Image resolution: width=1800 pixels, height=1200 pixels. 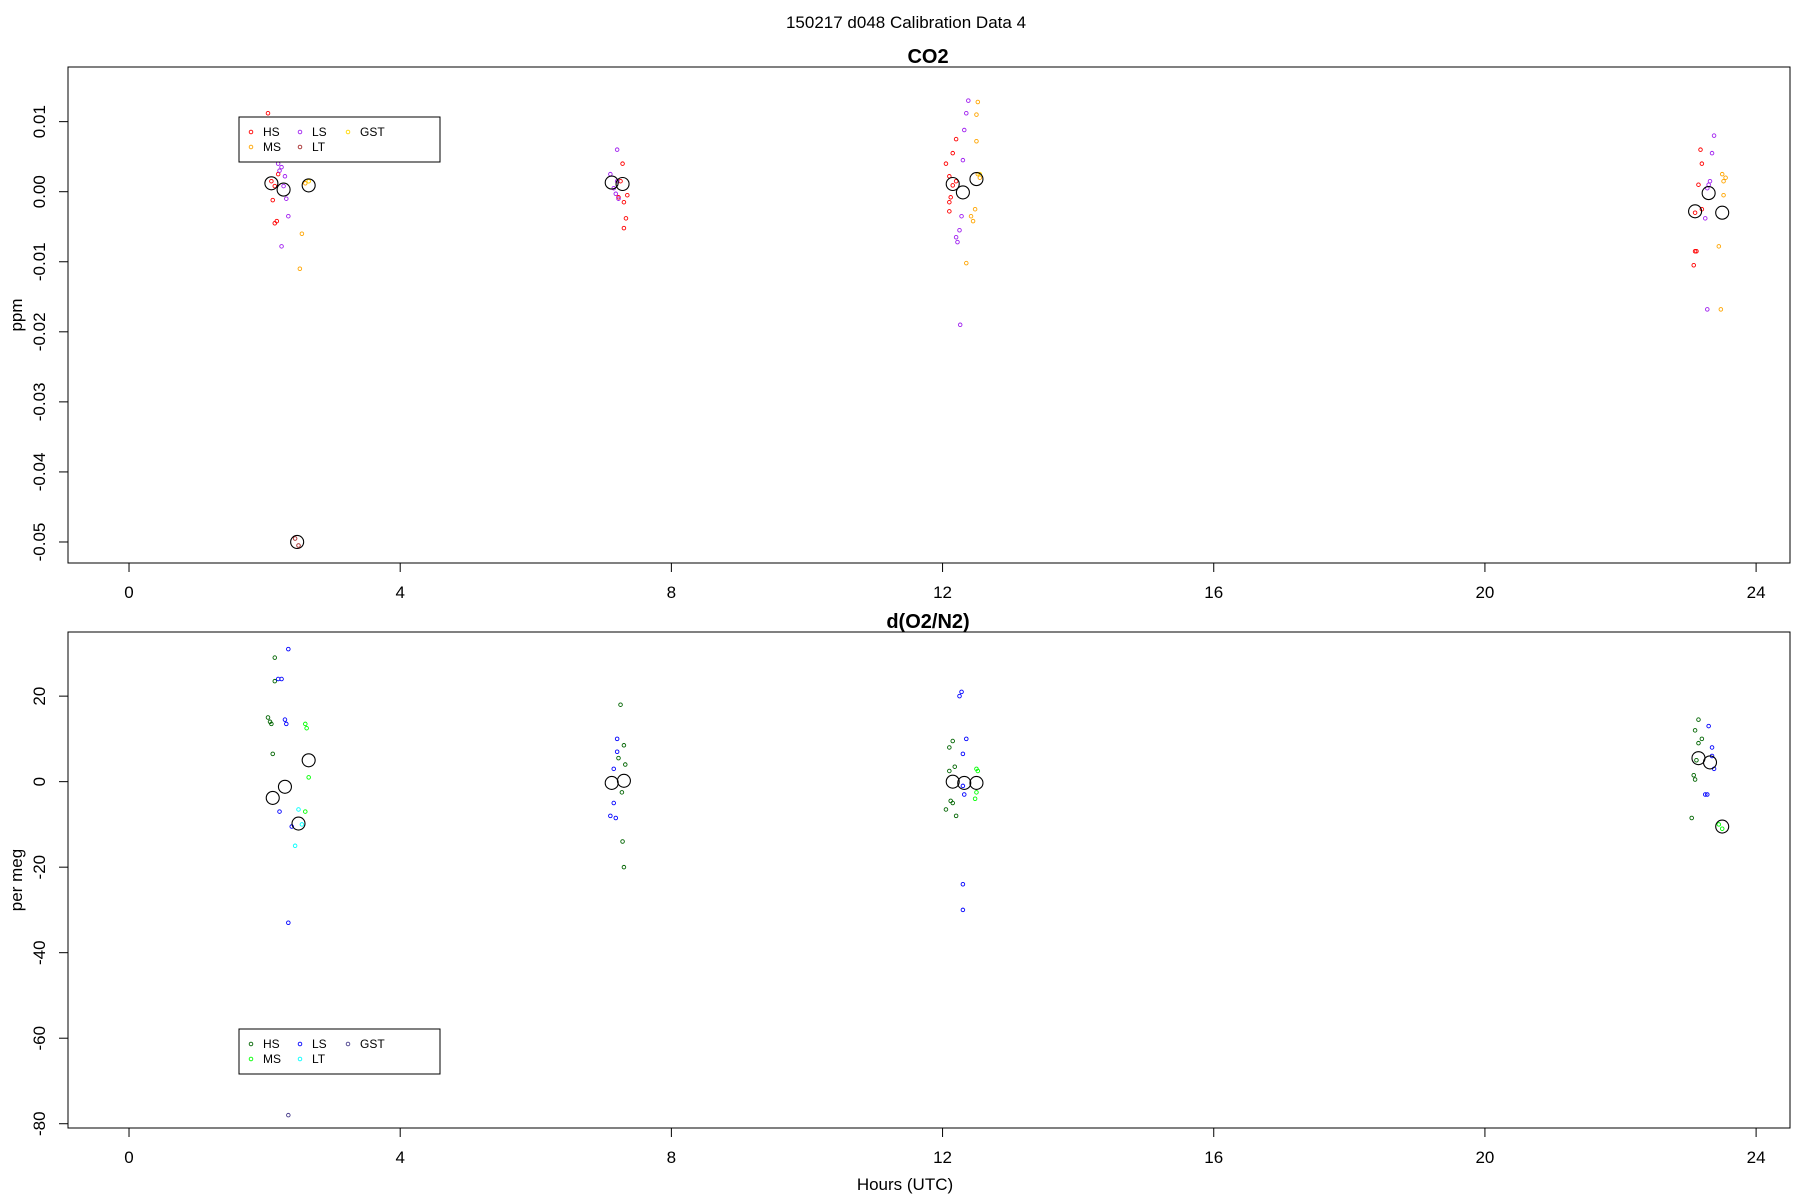 I want to click on o2n2-legend-box, so click(x=339, y=1051).